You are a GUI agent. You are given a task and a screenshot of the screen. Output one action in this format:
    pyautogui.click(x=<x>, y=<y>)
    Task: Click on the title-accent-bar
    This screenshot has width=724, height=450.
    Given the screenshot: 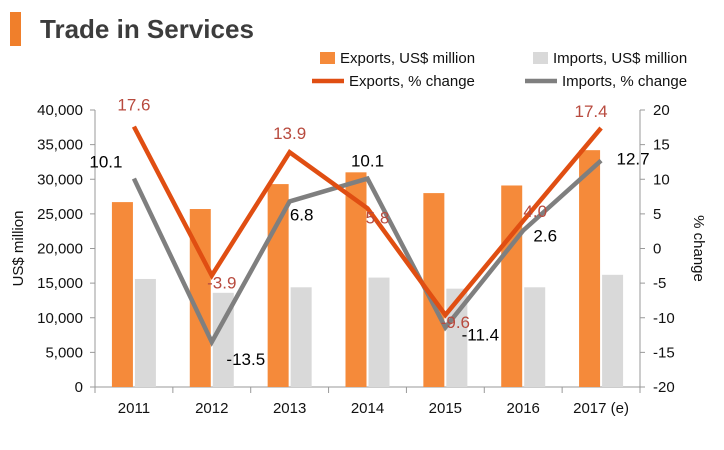 What is the action you would take?
    pyautogui.click(x=15, y=29)
    